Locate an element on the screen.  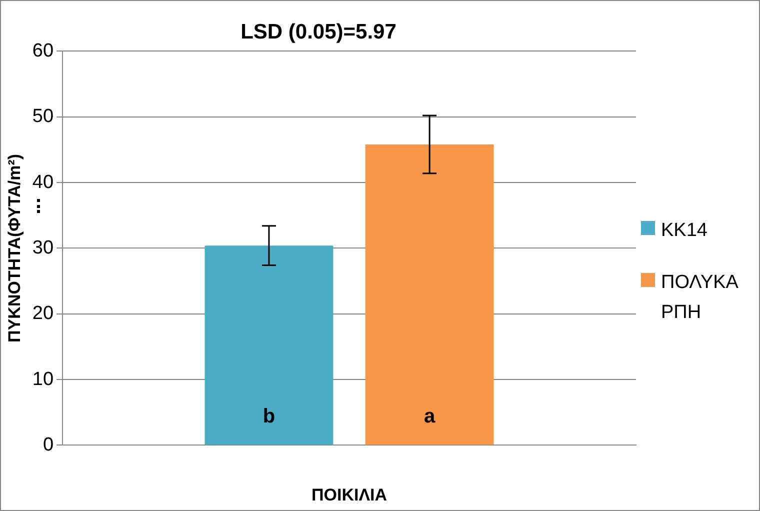
y-tick-label: 0 is located at coordinates (48, 445).